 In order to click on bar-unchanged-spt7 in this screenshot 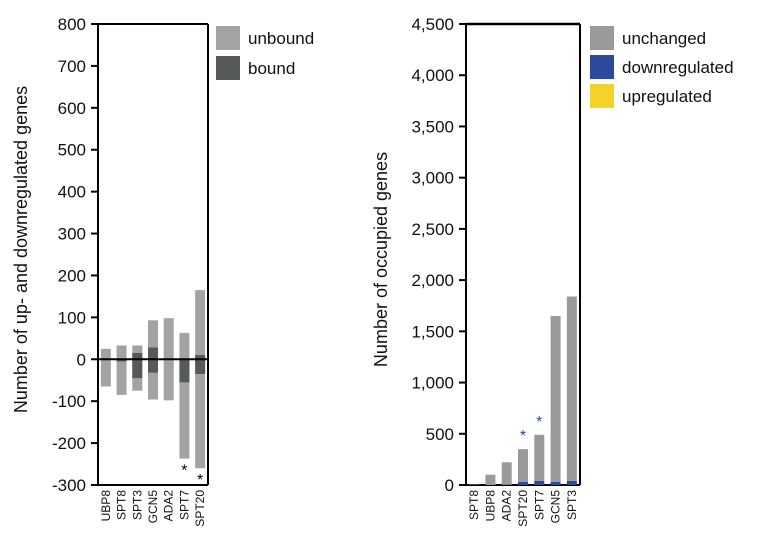, I will do `click(539, 458)`.